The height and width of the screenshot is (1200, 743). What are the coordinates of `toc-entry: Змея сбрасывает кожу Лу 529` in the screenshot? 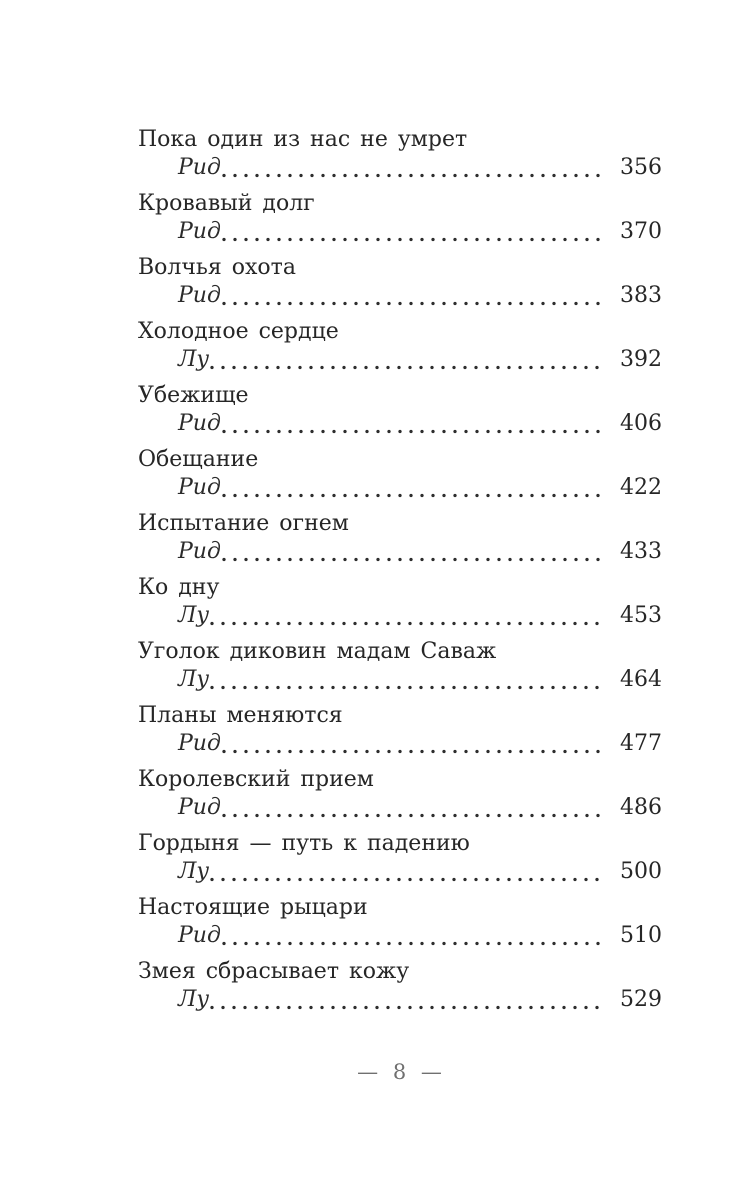 It's located at (400, 986).